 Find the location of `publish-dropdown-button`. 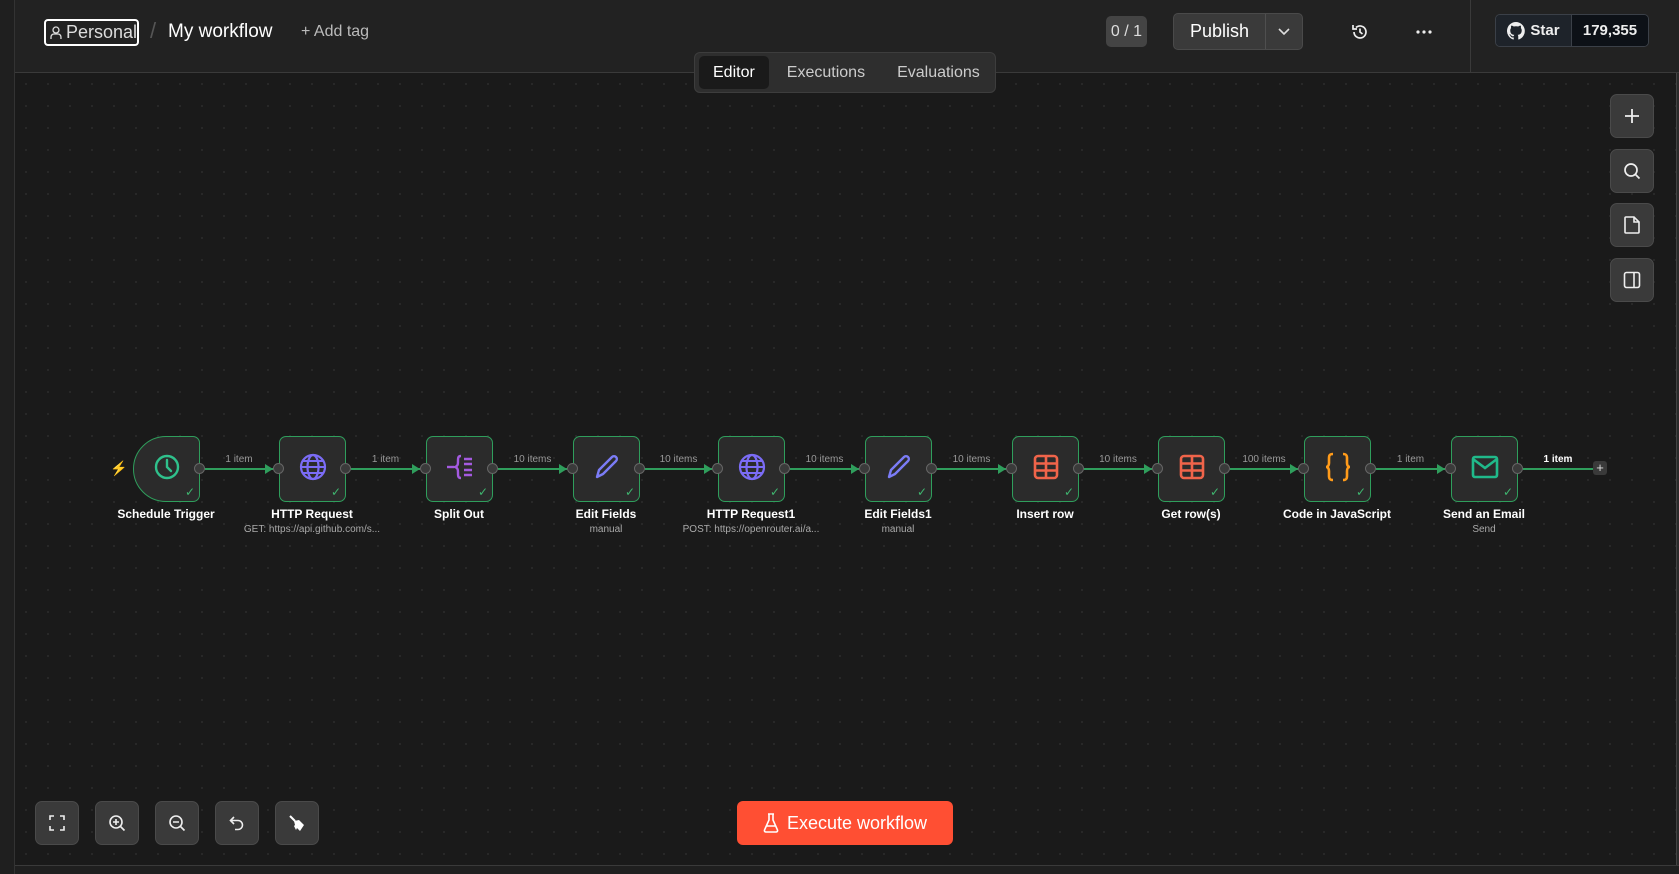

publish-dropdown-button is located at coordinates (1284, 31).